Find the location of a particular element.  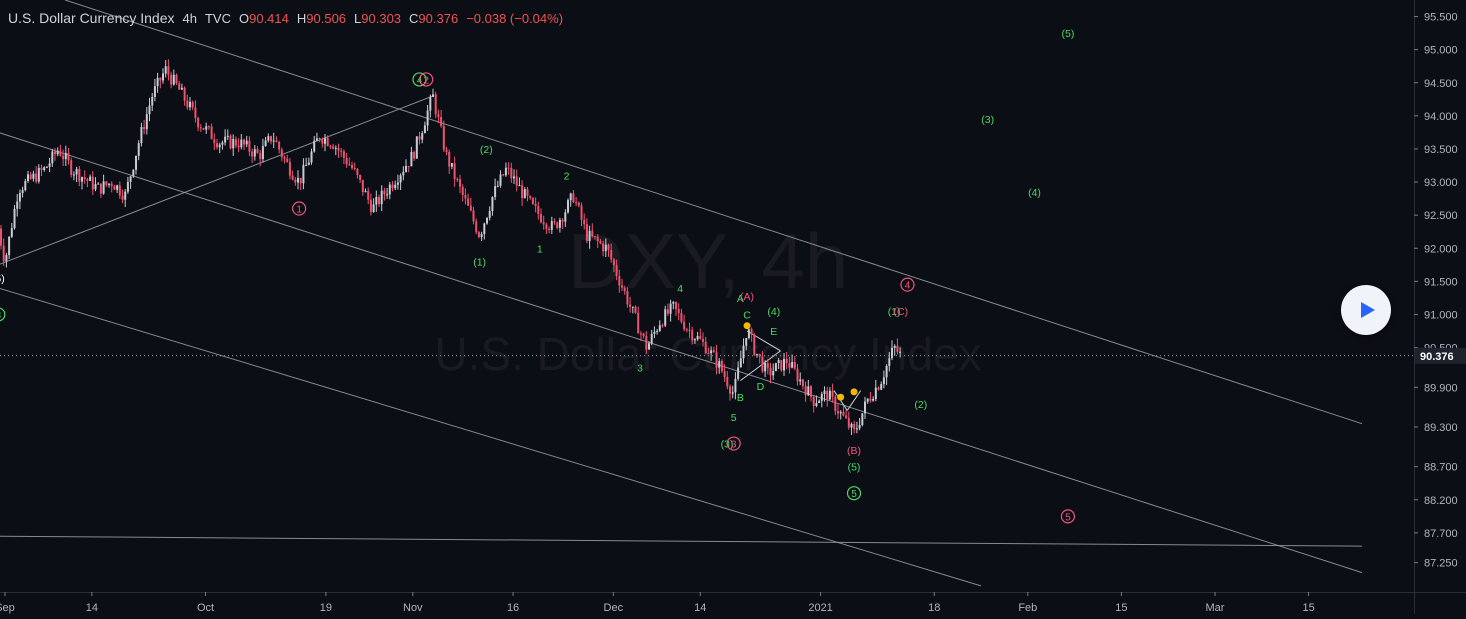

x-tick-label-0: Sep is located at coordinates (7, 608).